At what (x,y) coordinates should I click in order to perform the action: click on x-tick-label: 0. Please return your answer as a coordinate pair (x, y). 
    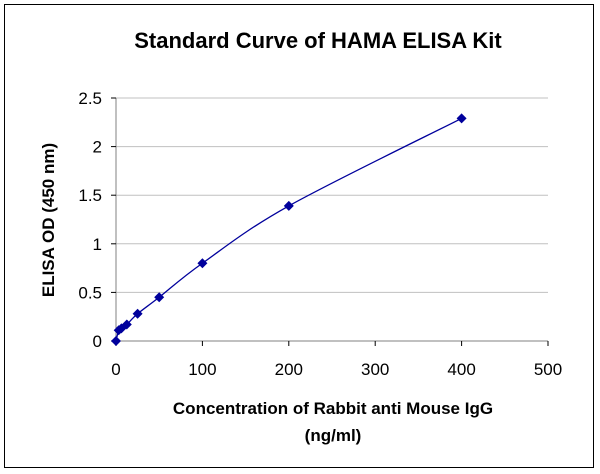
    Looking at the image, I should click on (115, 369).